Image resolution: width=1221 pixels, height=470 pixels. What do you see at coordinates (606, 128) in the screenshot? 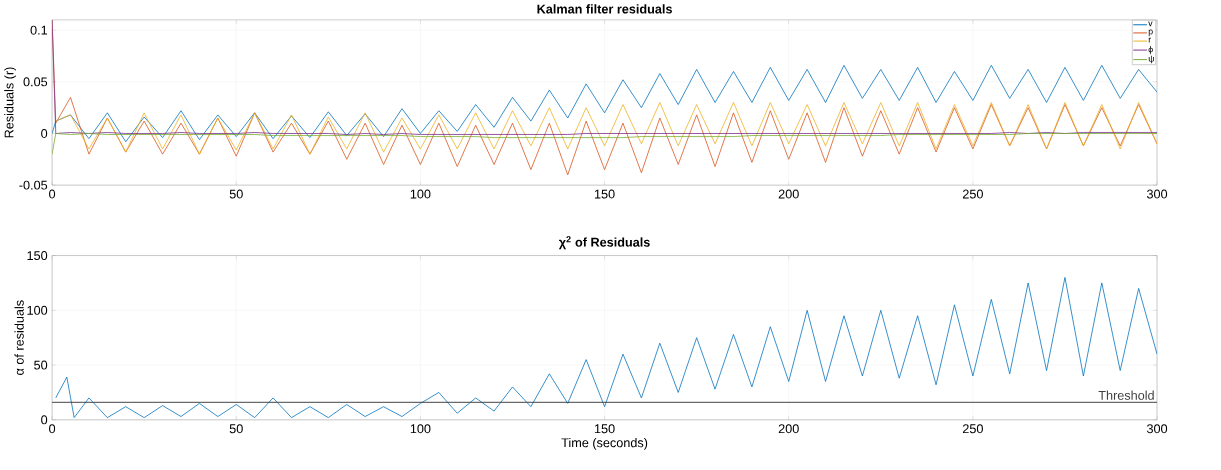
I see `line-series` at bounding box center [606, 128].